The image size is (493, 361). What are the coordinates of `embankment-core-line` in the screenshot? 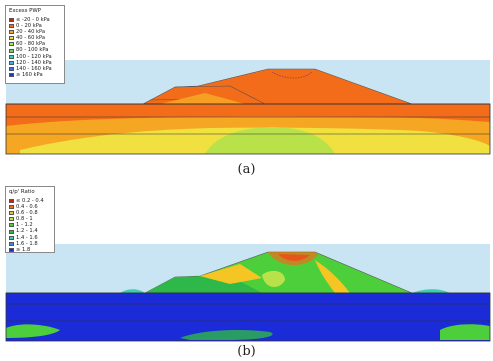 It's located at (220, 95).